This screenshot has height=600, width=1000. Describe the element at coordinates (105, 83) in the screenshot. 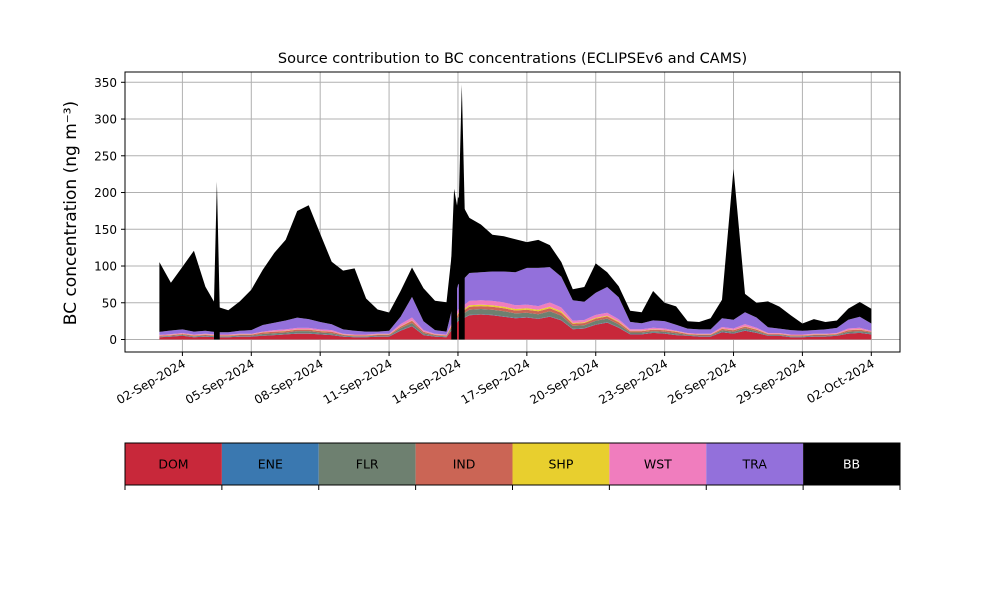

I see `y-tick-label: 350` at that location.